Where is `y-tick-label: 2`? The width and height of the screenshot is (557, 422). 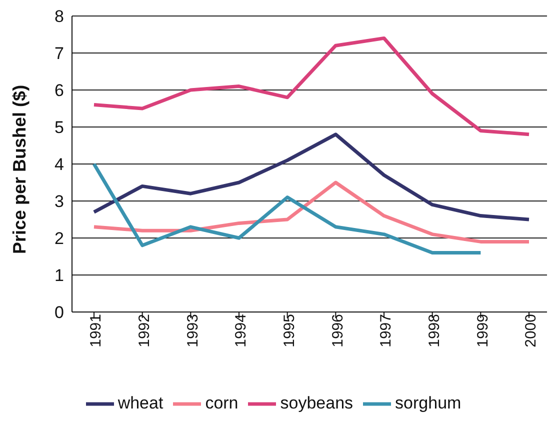 y-tick-label: 2 is located at coordinates (59, 238).